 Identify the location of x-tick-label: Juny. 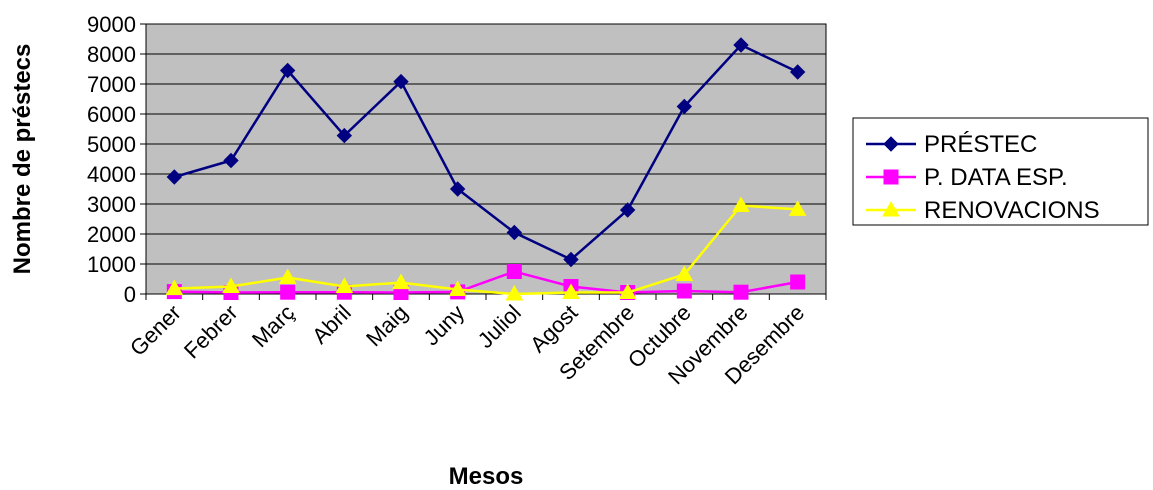
(444, 325).